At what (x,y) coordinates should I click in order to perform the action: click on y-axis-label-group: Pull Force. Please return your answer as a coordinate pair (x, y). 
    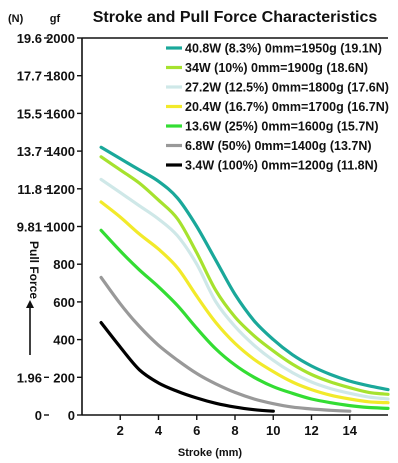
    Looking at the image, I should click on (33, 298).